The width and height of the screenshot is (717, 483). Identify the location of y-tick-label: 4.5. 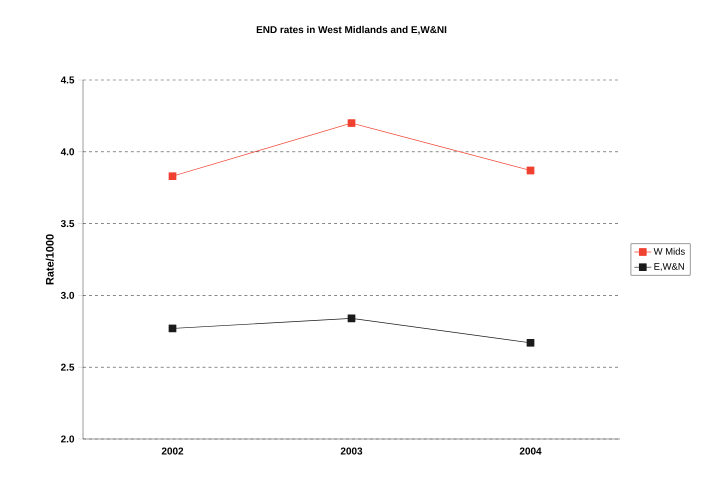
(67, 80).